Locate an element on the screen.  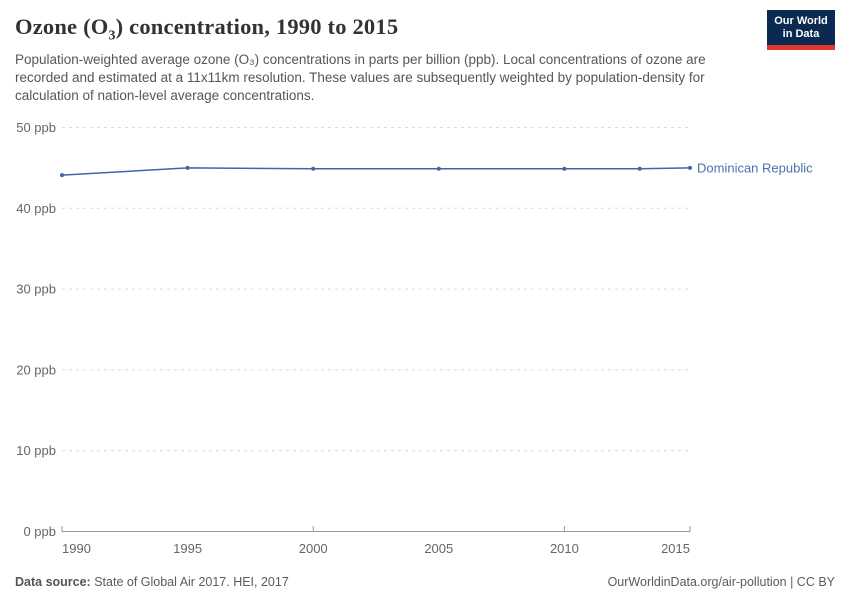
series-line is located at coordinates (376, 171).